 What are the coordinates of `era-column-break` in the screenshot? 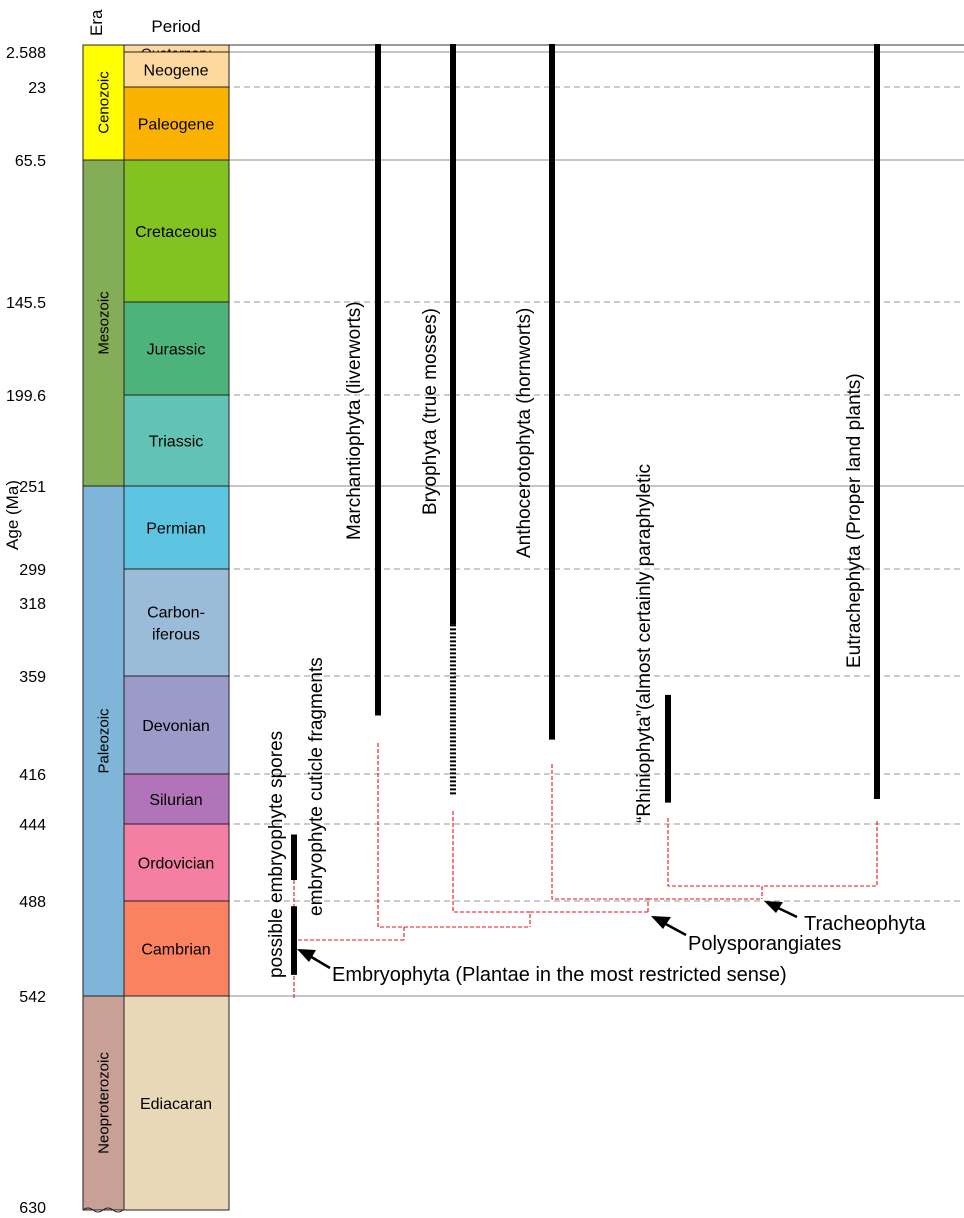 It's located at (103, 1210).